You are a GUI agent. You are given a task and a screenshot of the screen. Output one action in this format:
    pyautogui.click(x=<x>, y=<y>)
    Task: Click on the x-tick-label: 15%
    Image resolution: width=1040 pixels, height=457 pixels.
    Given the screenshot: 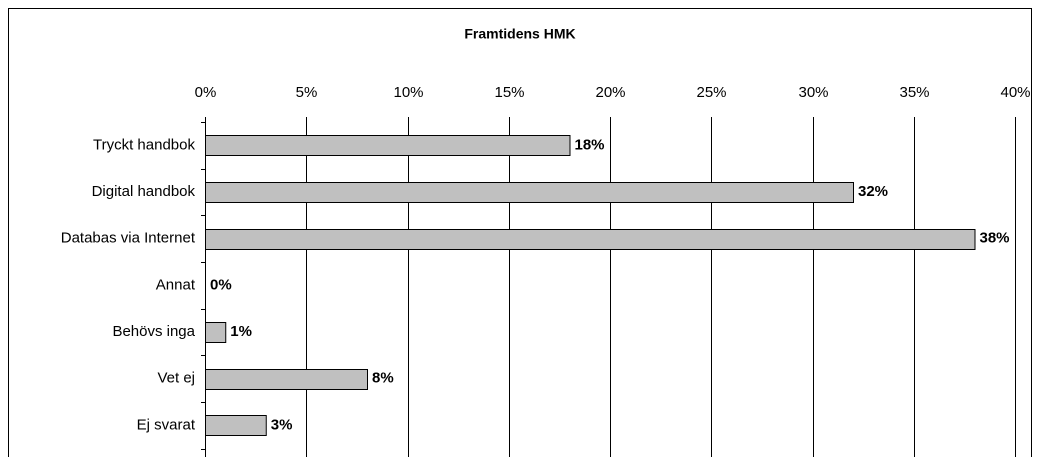 What is the action you would take?
    pyautogui.click(x=509, y=92)
    